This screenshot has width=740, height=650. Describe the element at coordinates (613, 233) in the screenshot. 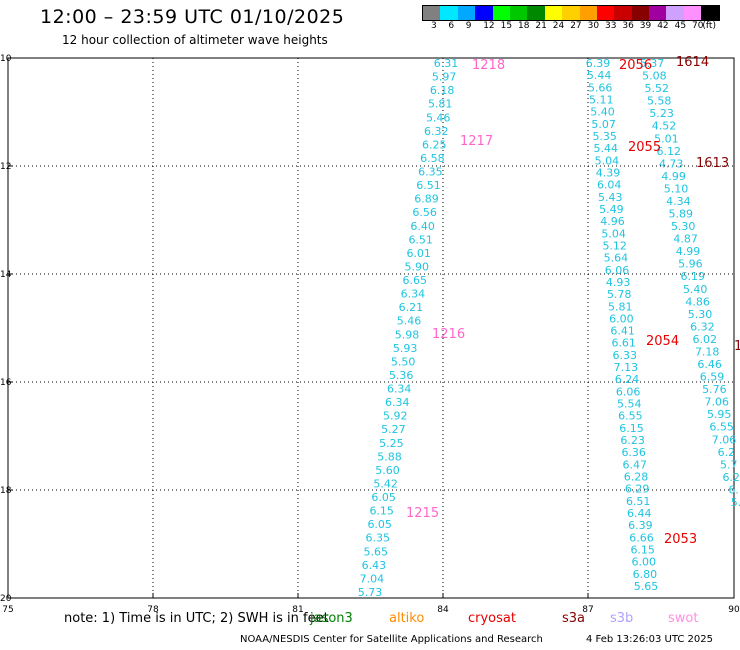

I see `wave-height-label: 5.04` at that location.